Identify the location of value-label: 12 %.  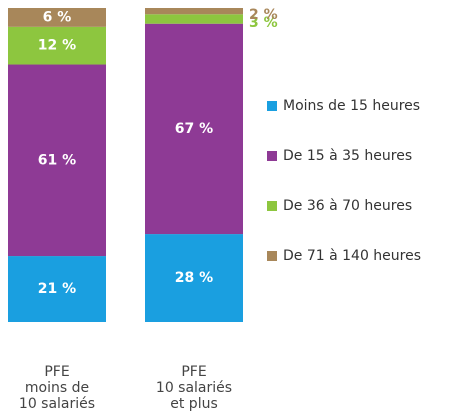
(57, 46).